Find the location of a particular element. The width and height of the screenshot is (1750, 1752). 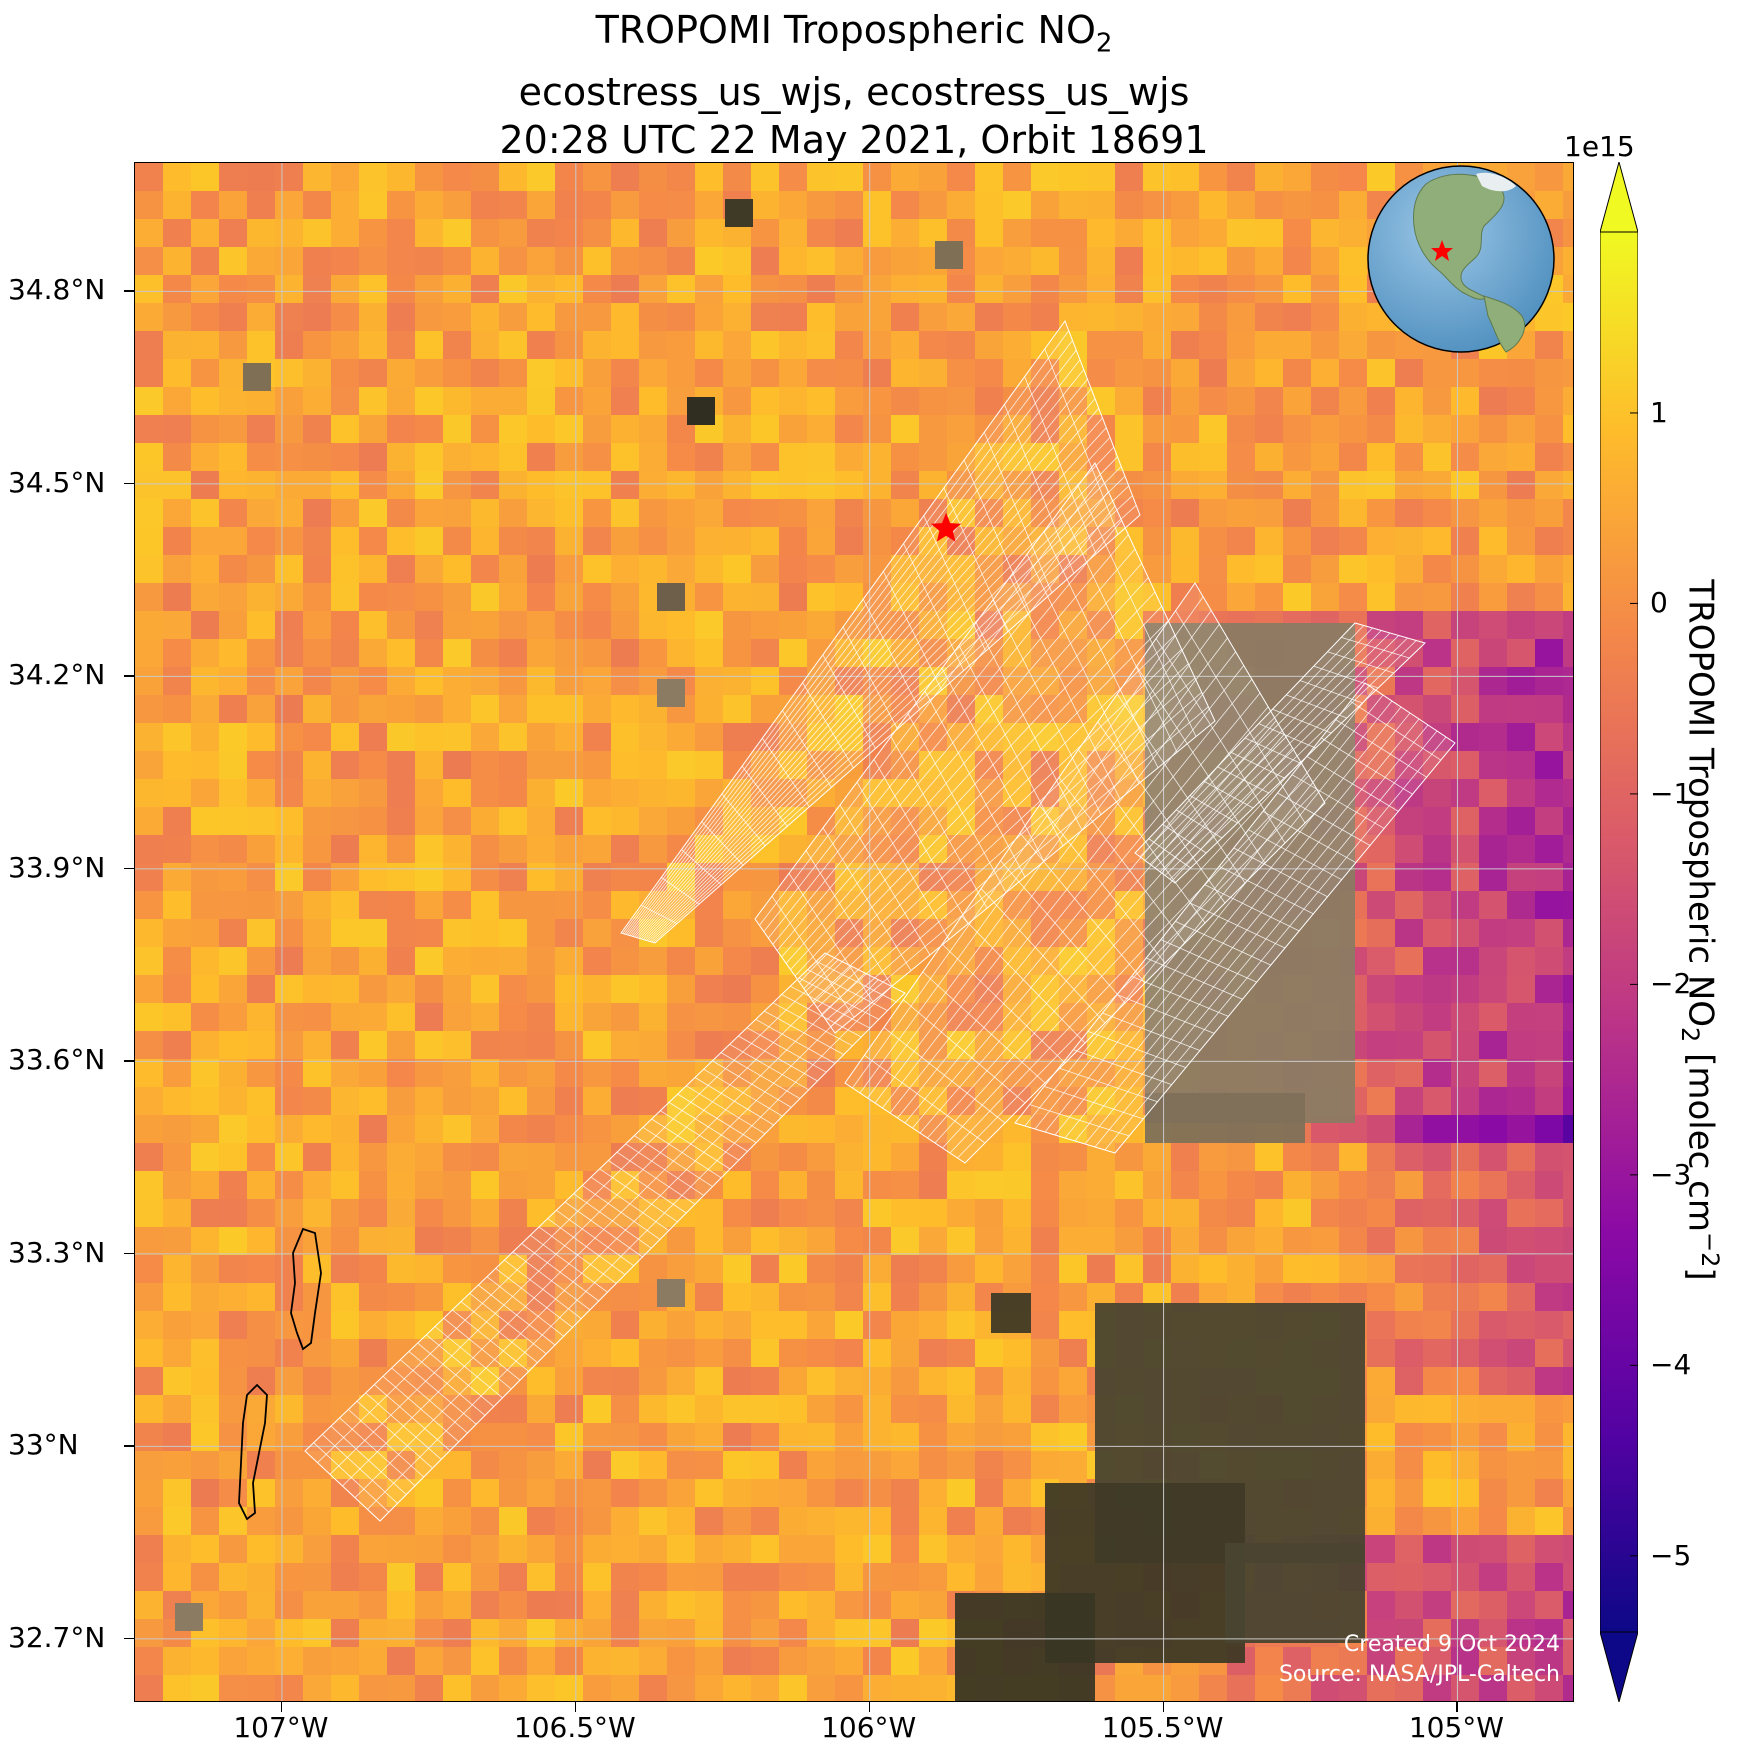

credit-source: Source: NASA/JPL-Caltech is located at coordinates (1419, 1674).